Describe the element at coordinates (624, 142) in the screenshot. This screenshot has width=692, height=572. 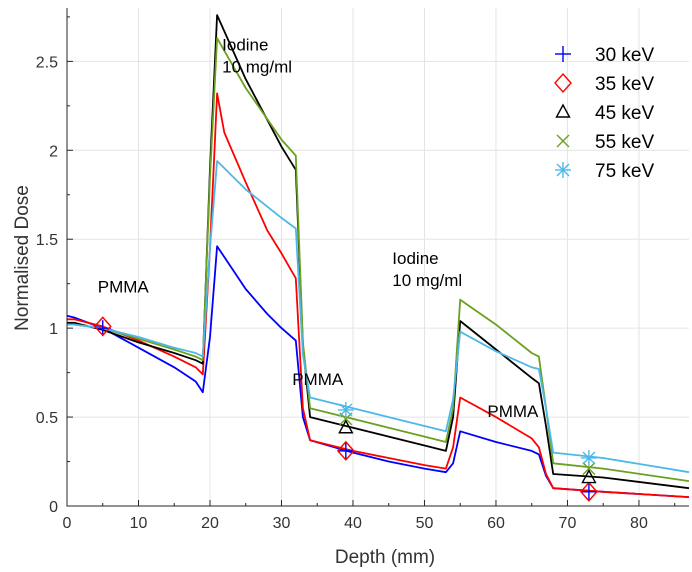
I see `legend-label: 55 keV` at that location.